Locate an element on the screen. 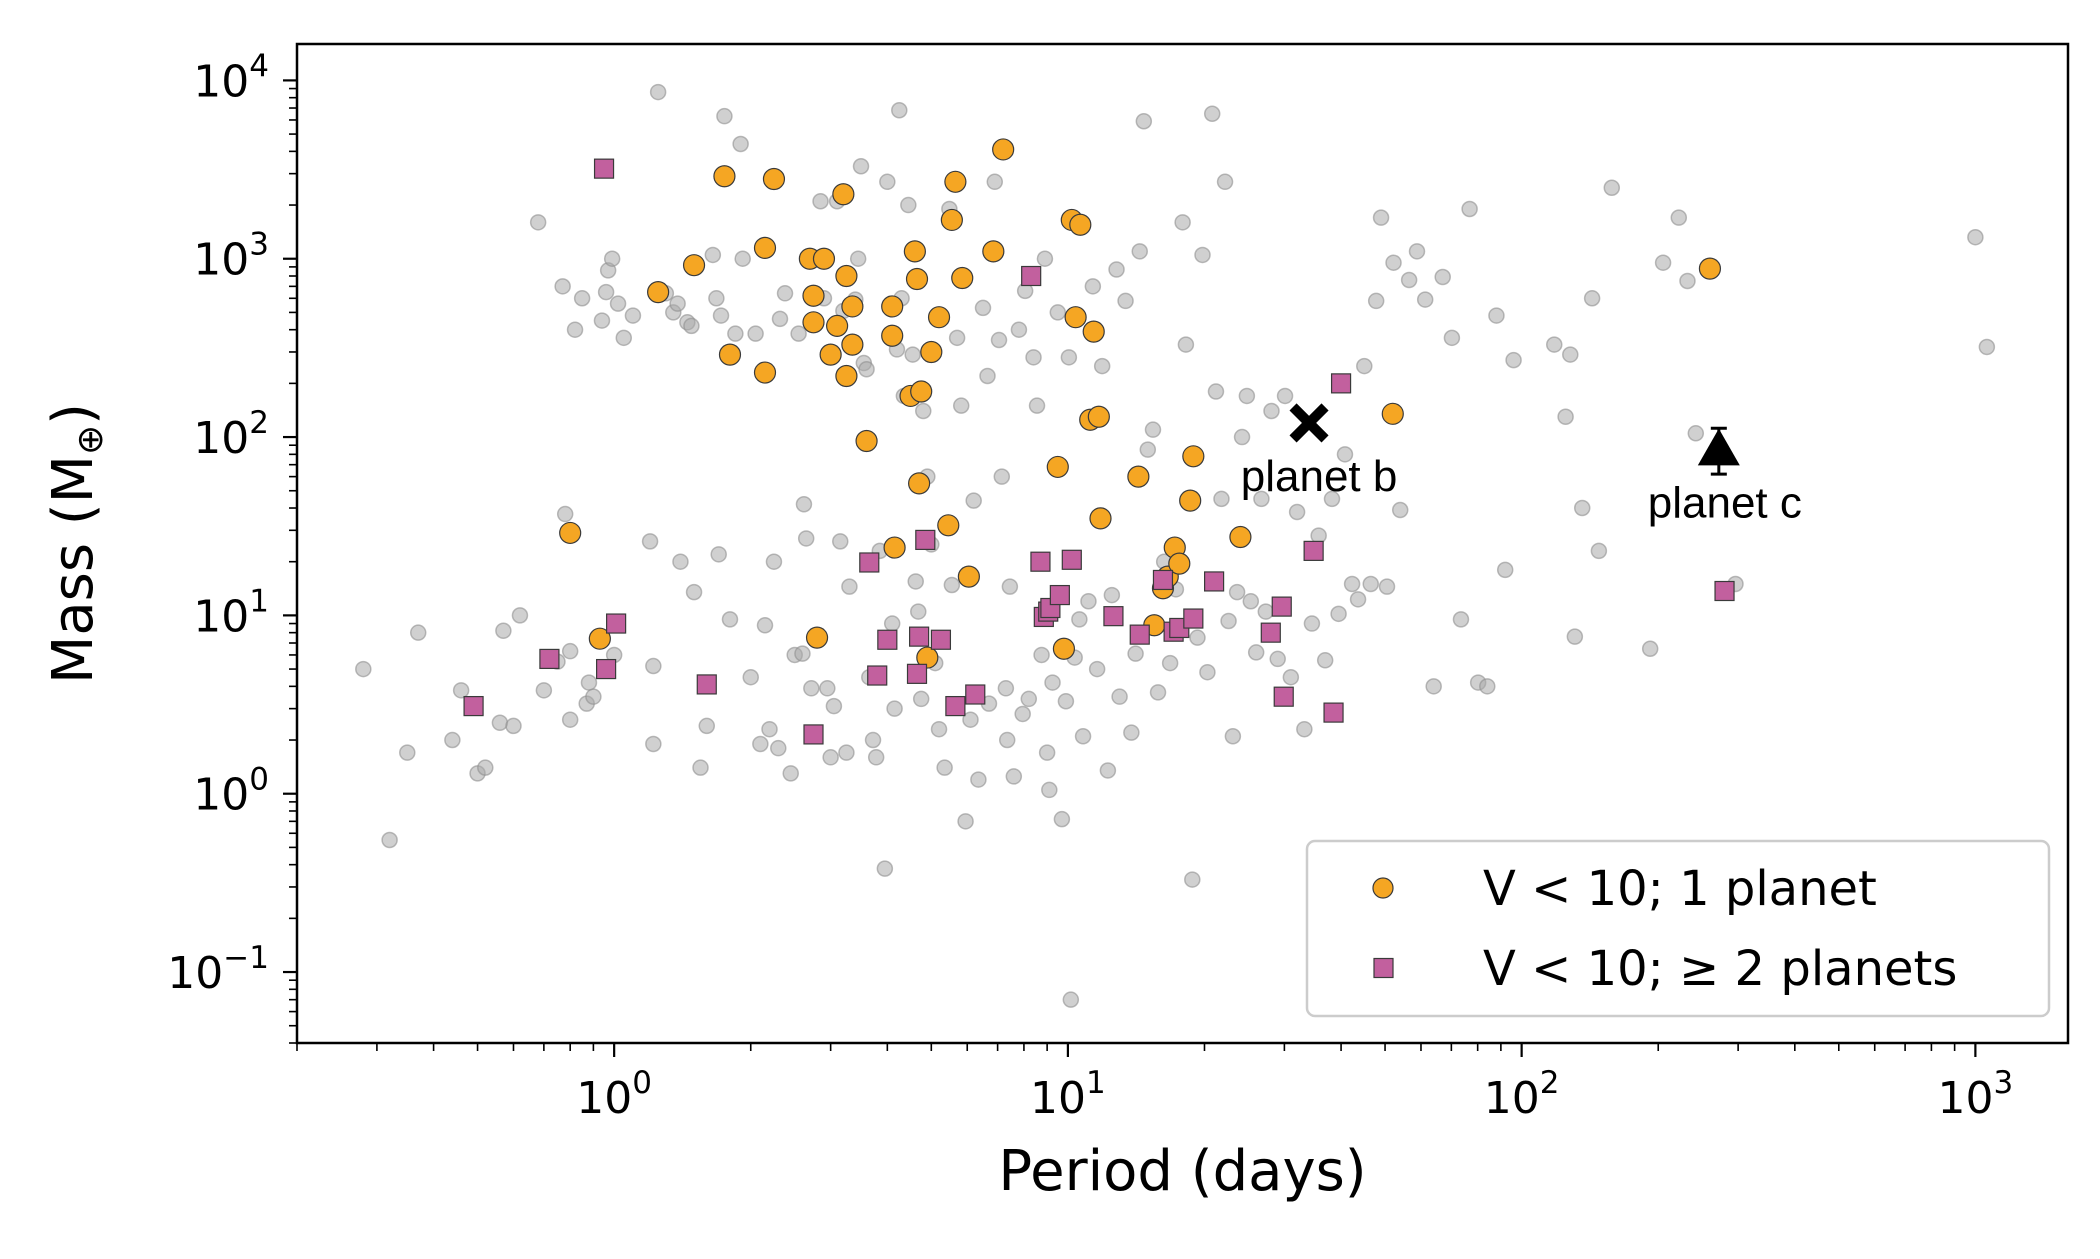 The height and width of the screenshot is (1259, 2100). legend-marker-square is located at coordinates (1383, 968).